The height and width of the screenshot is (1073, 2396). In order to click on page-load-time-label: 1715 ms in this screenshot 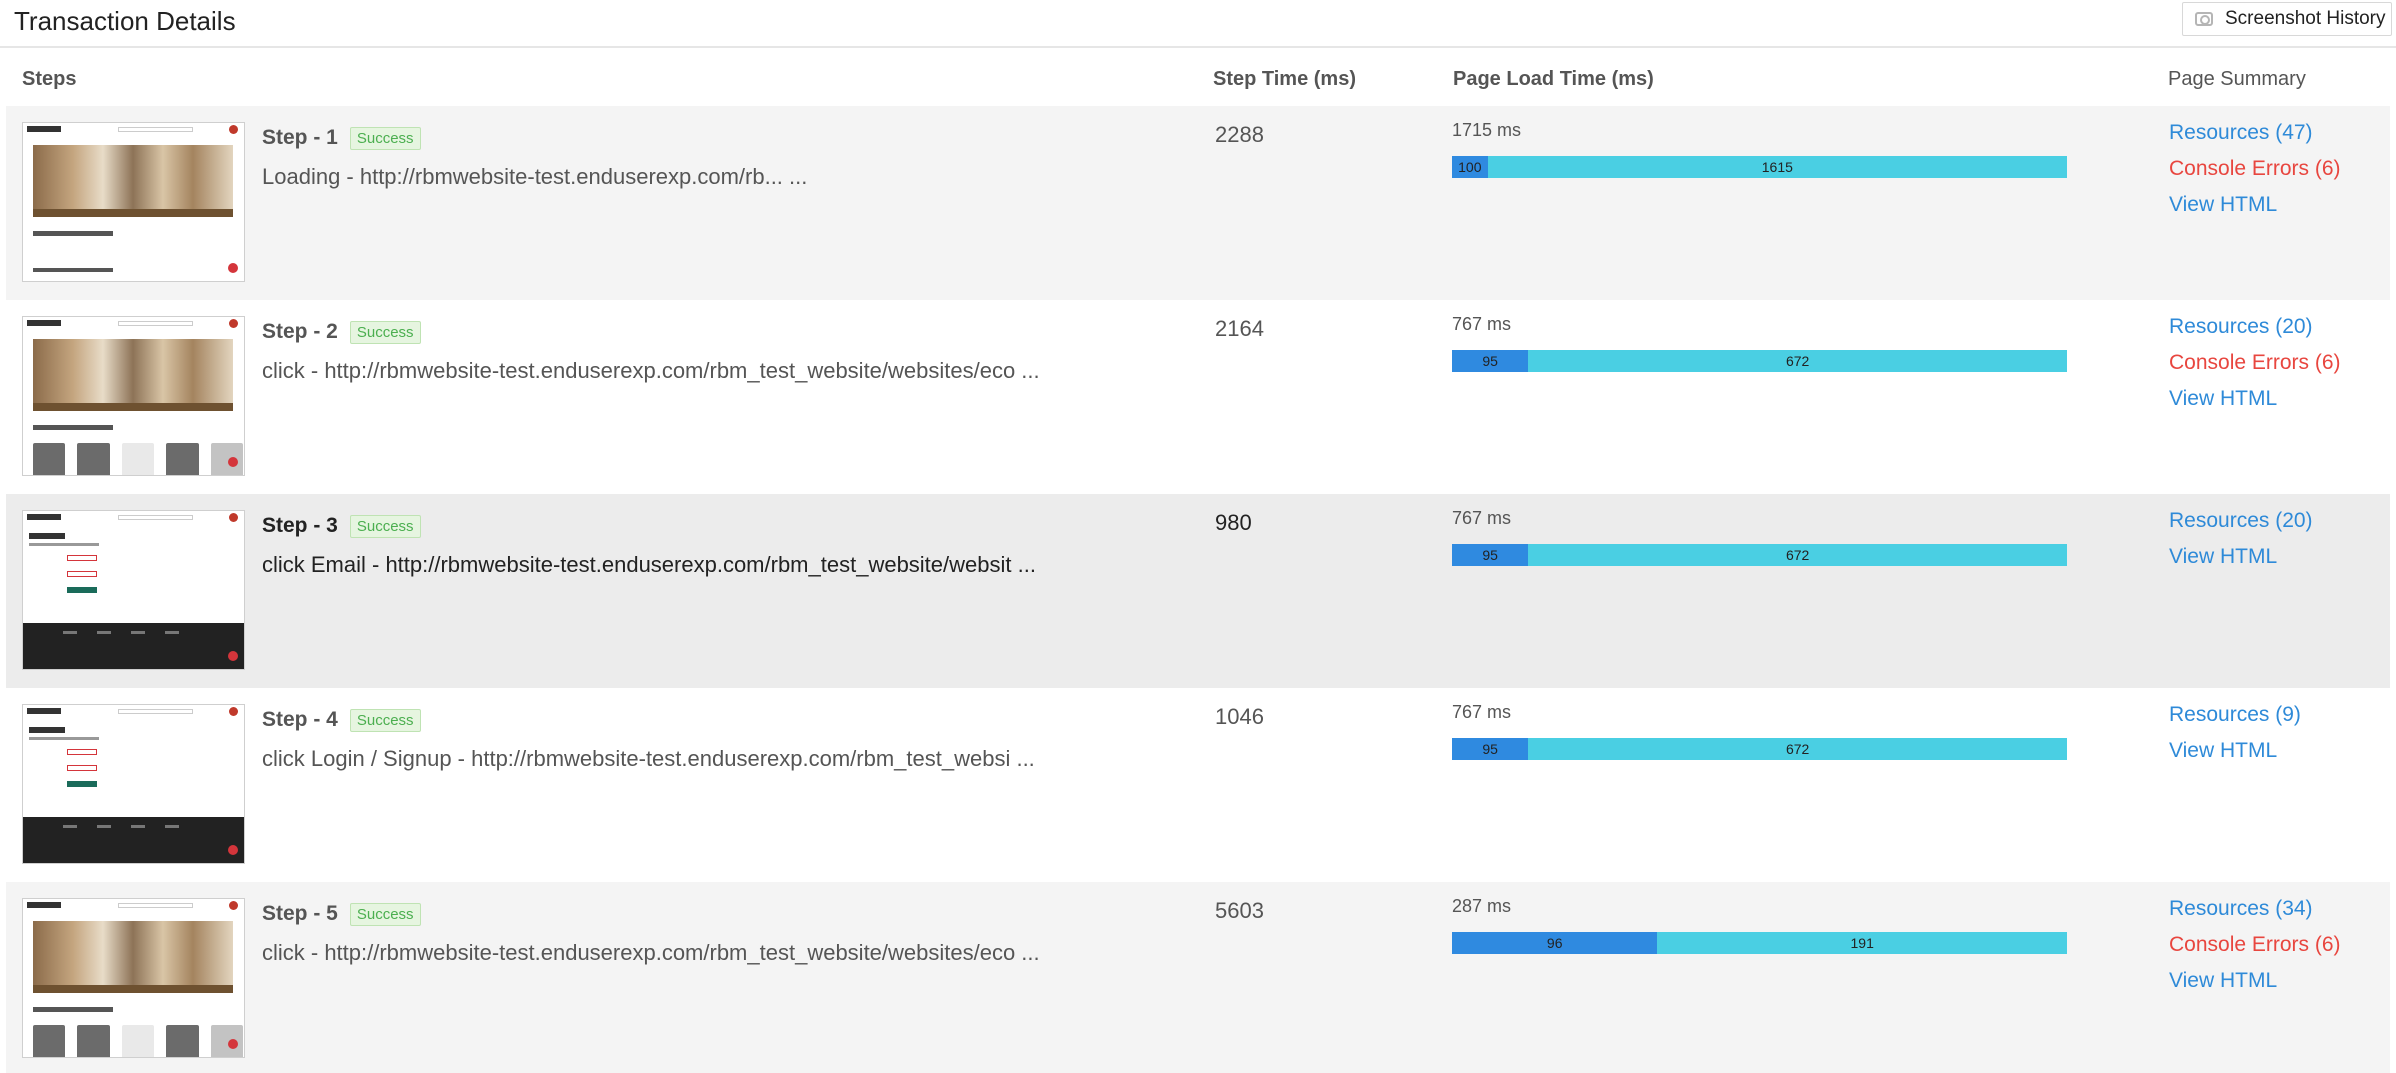, I will do `click(1487, 130)`.